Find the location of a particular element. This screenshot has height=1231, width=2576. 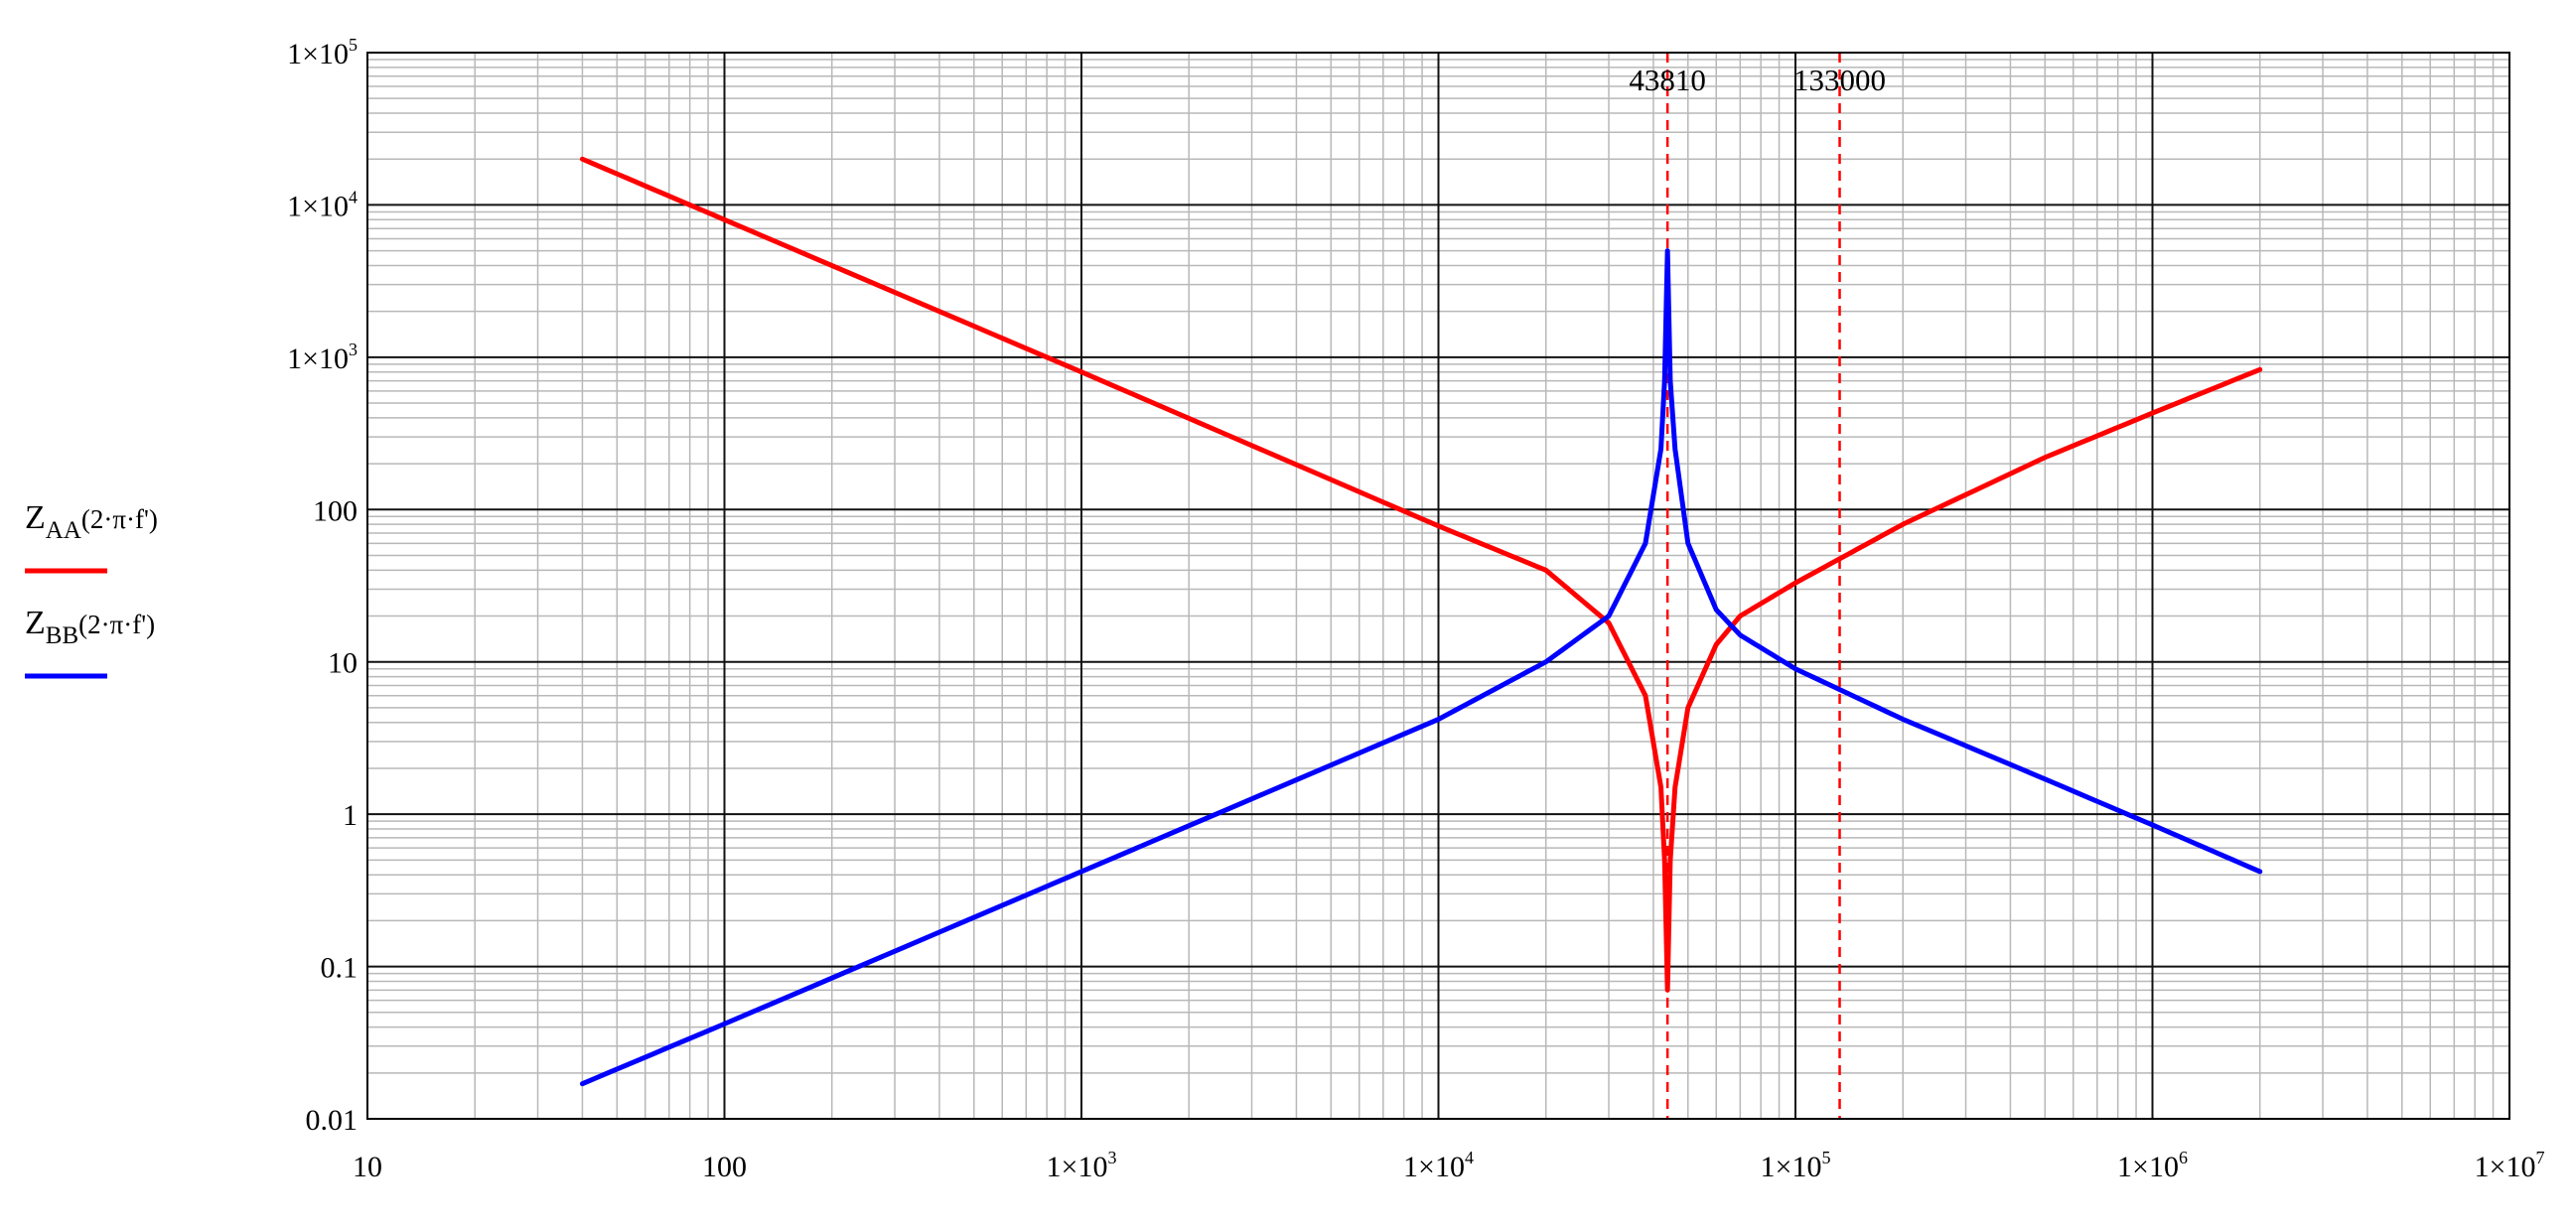

x-tick-label: 1×10⁴ is located at coordinates (1438, 1166).